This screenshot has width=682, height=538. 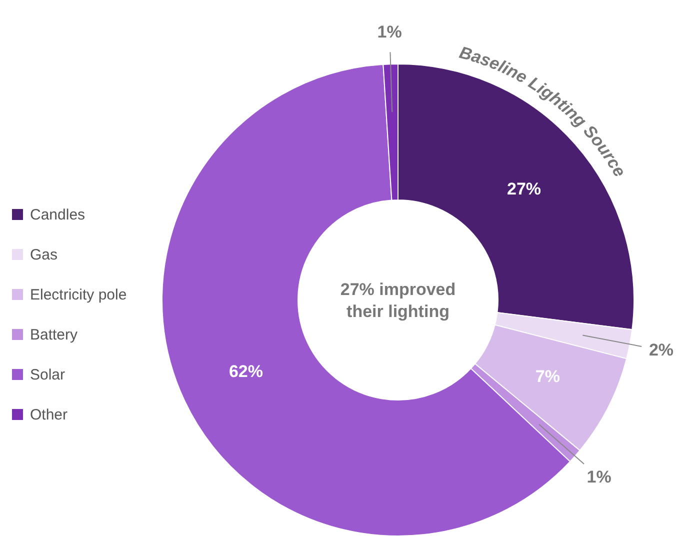 I want to click on data-label: 7%, so click(x=547, y=376).